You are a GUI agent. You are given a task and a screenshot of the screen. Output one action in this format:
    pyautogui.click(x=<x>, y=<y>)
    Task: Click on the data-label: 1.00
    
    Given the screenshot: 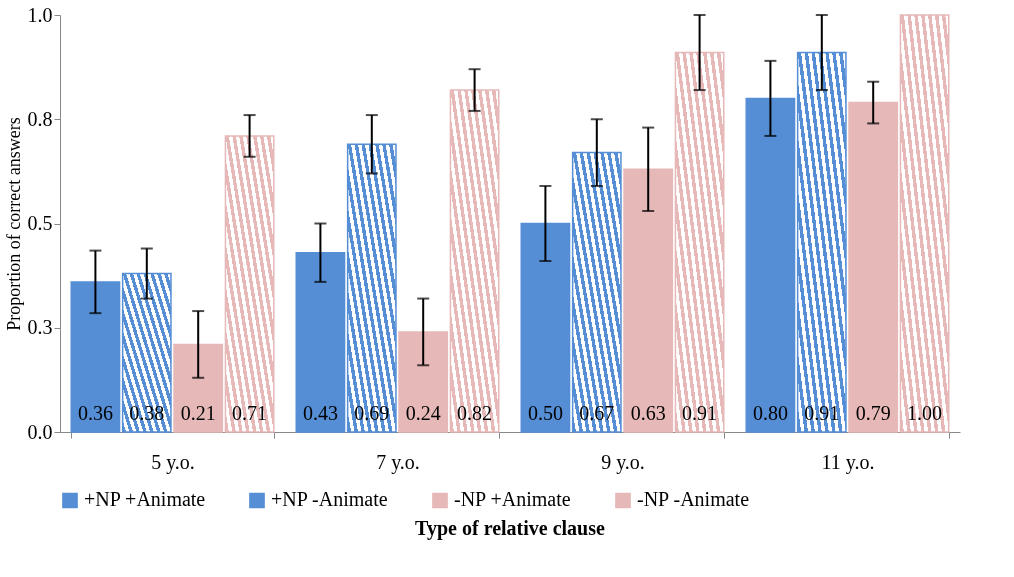 What is the action you would take?
    pyautogui.click(x=925, y=413)
    